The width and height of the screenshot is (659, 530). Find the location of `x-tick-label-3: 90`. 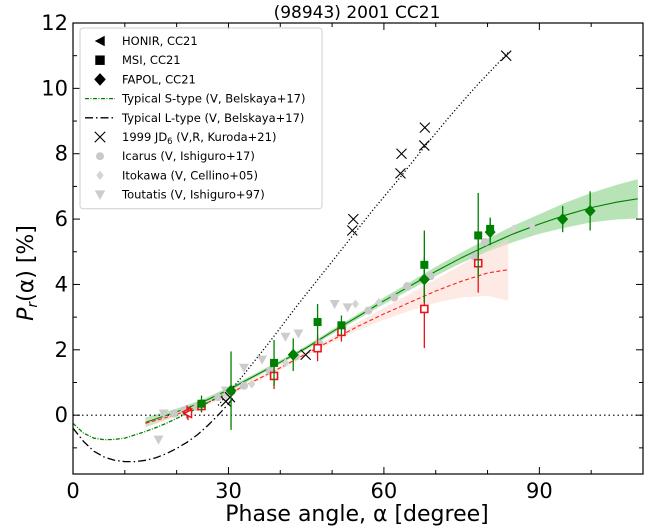

x-tick-label-3: 90 is located at coordinates (539, 491).